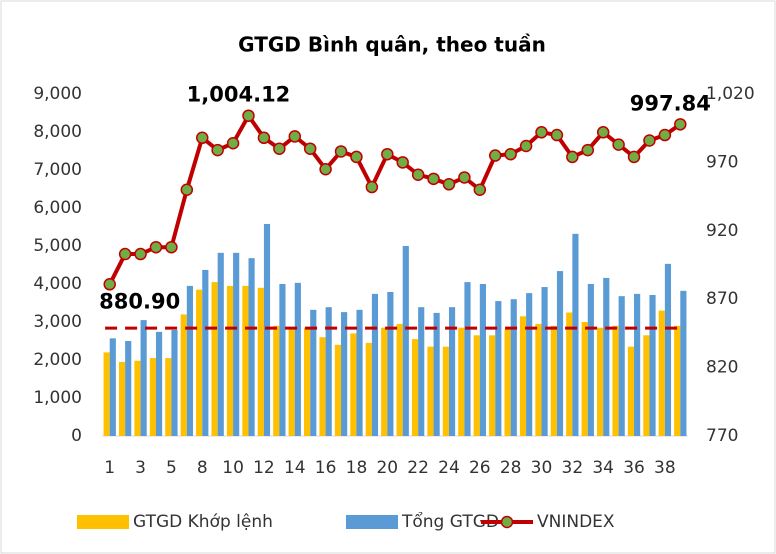 Image resolution: width=776 pixels, height=554 pixels. What do you see at coordinates (57, 360) in the screenshot?
I see `y-tick-label: 2,000` at bounding box center [57, 360].